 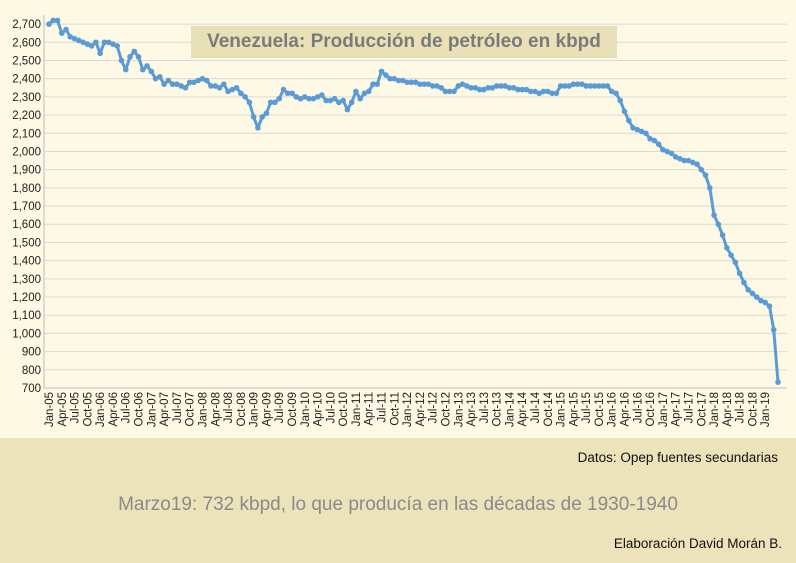 I want to click on x-tick-label: Jan-18, so click(x=715, y=409).